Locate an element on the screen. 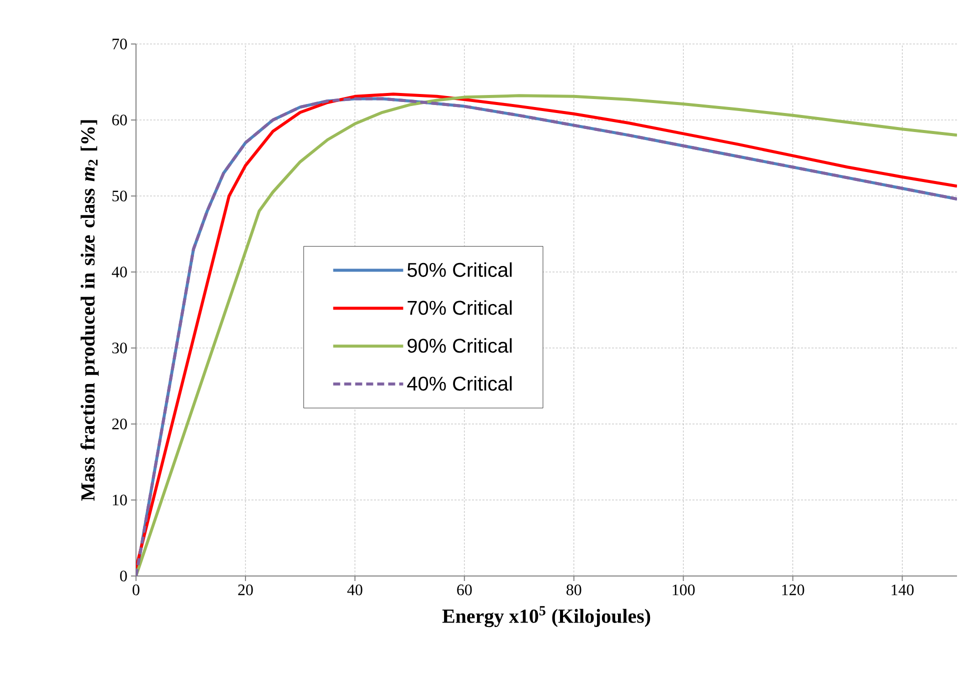 The height and width of the screenshot is (682, 979). legend-label: 40% Critical is located at coordinates (459, 383).